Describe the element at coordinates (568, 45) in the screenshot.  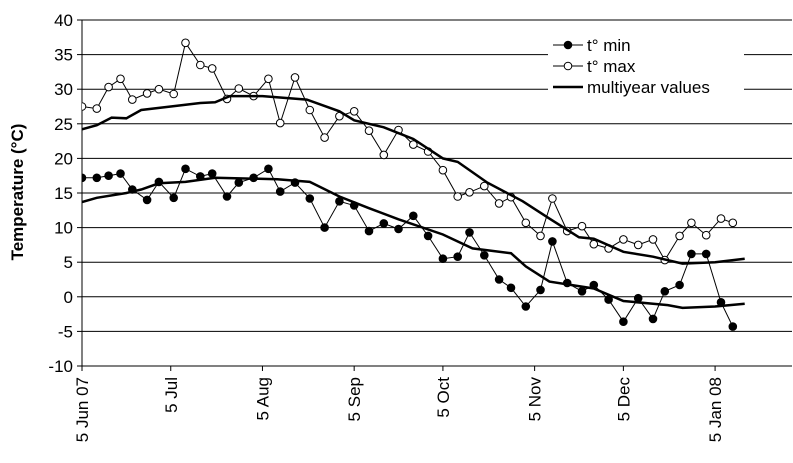
I see `legend-swatch-marker` at that location.